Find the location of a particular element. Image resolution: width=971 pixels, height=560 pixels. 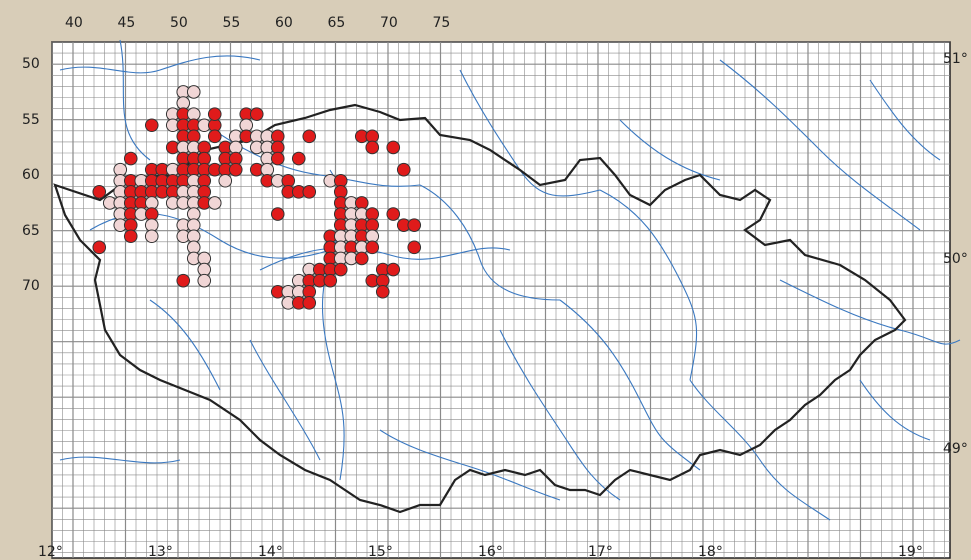

top-grid-label: 55 is located at coordinates (231, 23).